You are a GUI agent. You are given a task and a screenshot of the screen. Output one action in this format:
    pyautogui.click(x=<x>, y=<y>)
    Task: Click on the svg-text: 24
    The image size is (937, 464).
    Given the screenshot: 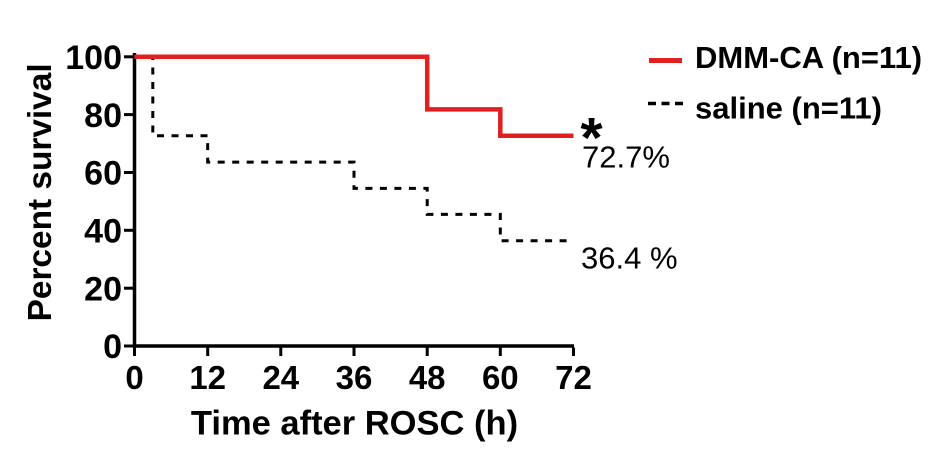 What is the action you would take?
    pyautogui.click(x=280, y=377)
    